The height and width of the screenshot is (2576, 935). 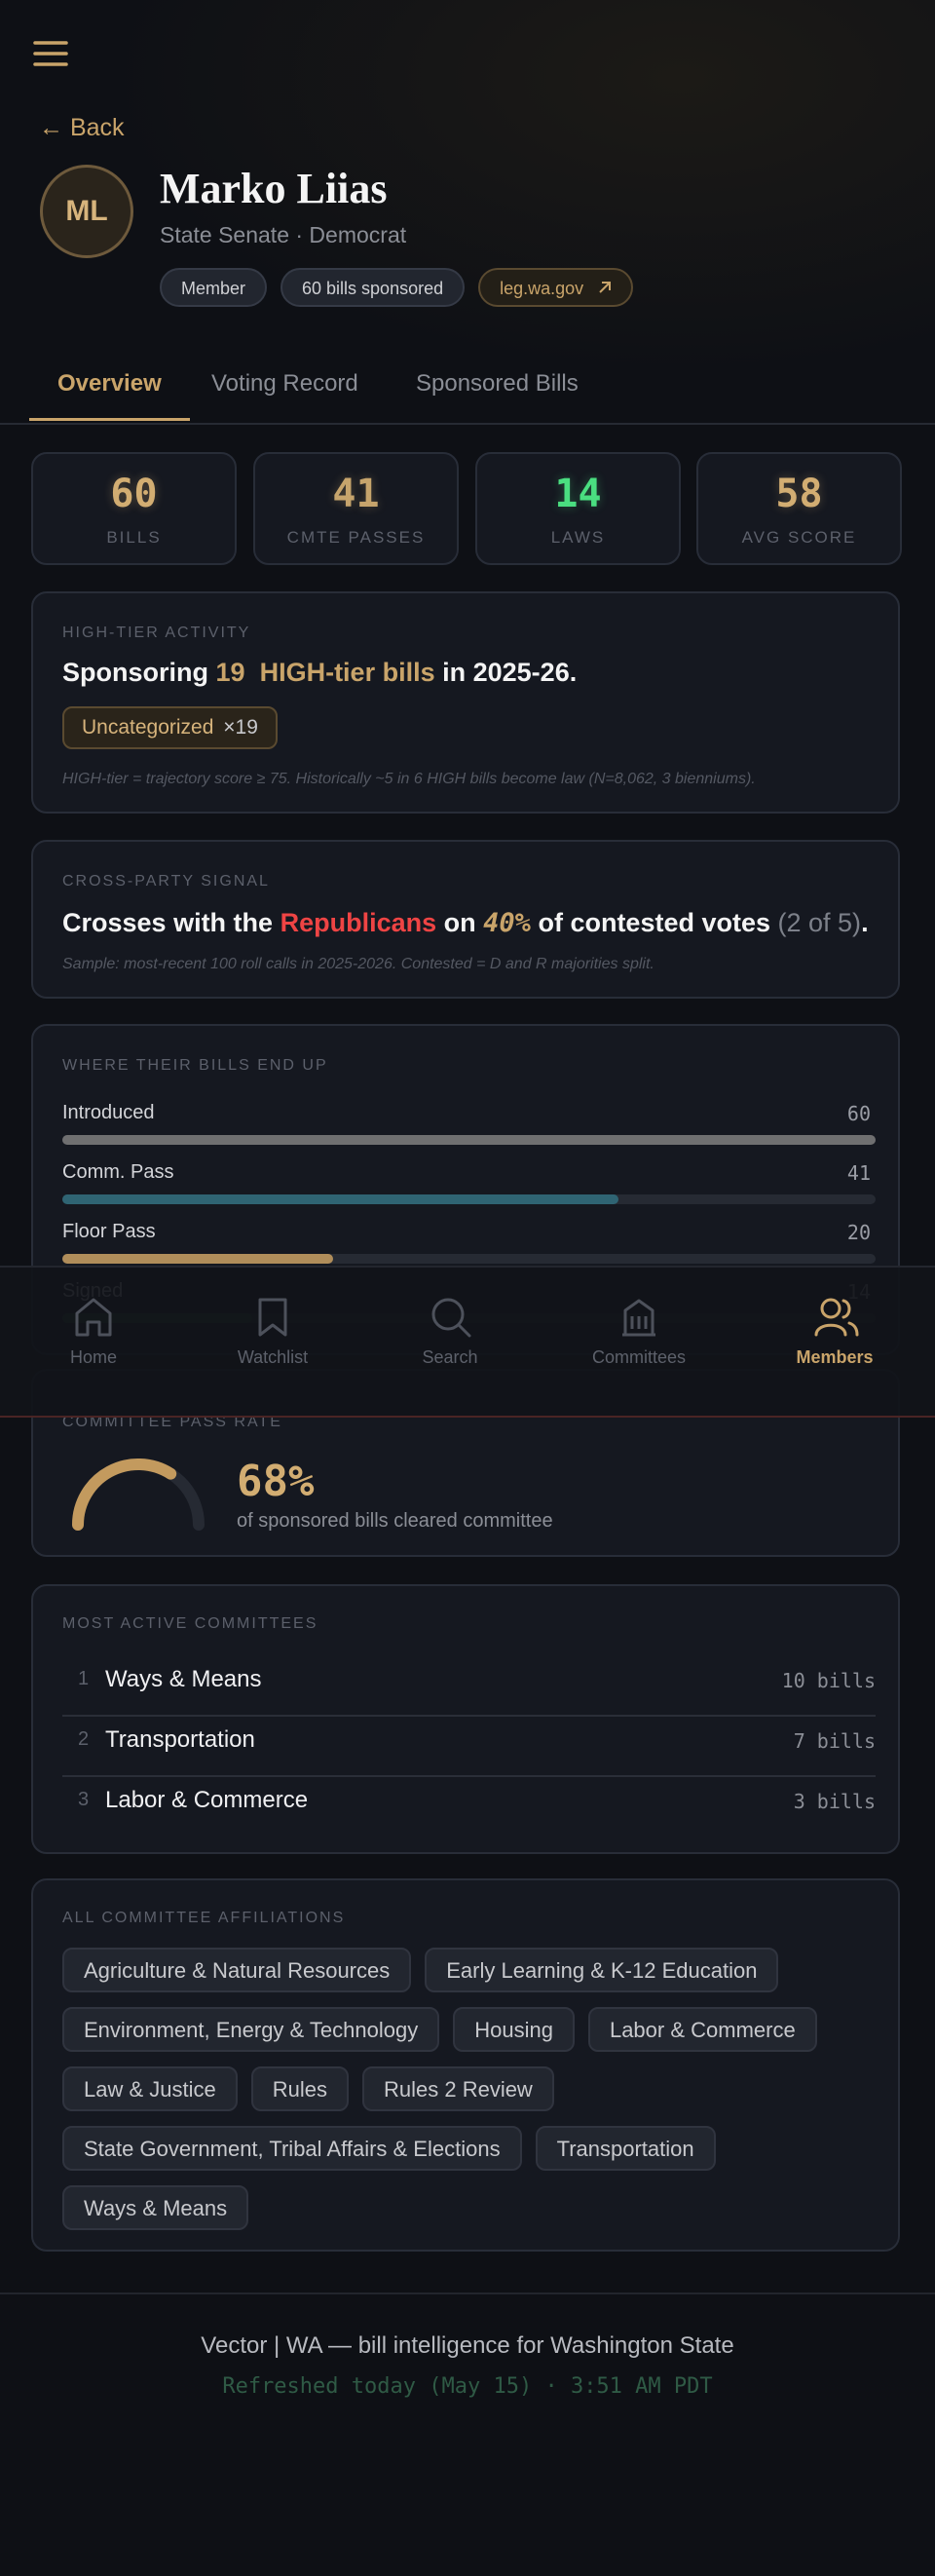 I want to click on tab: Overview, so click(x=110, y=395).